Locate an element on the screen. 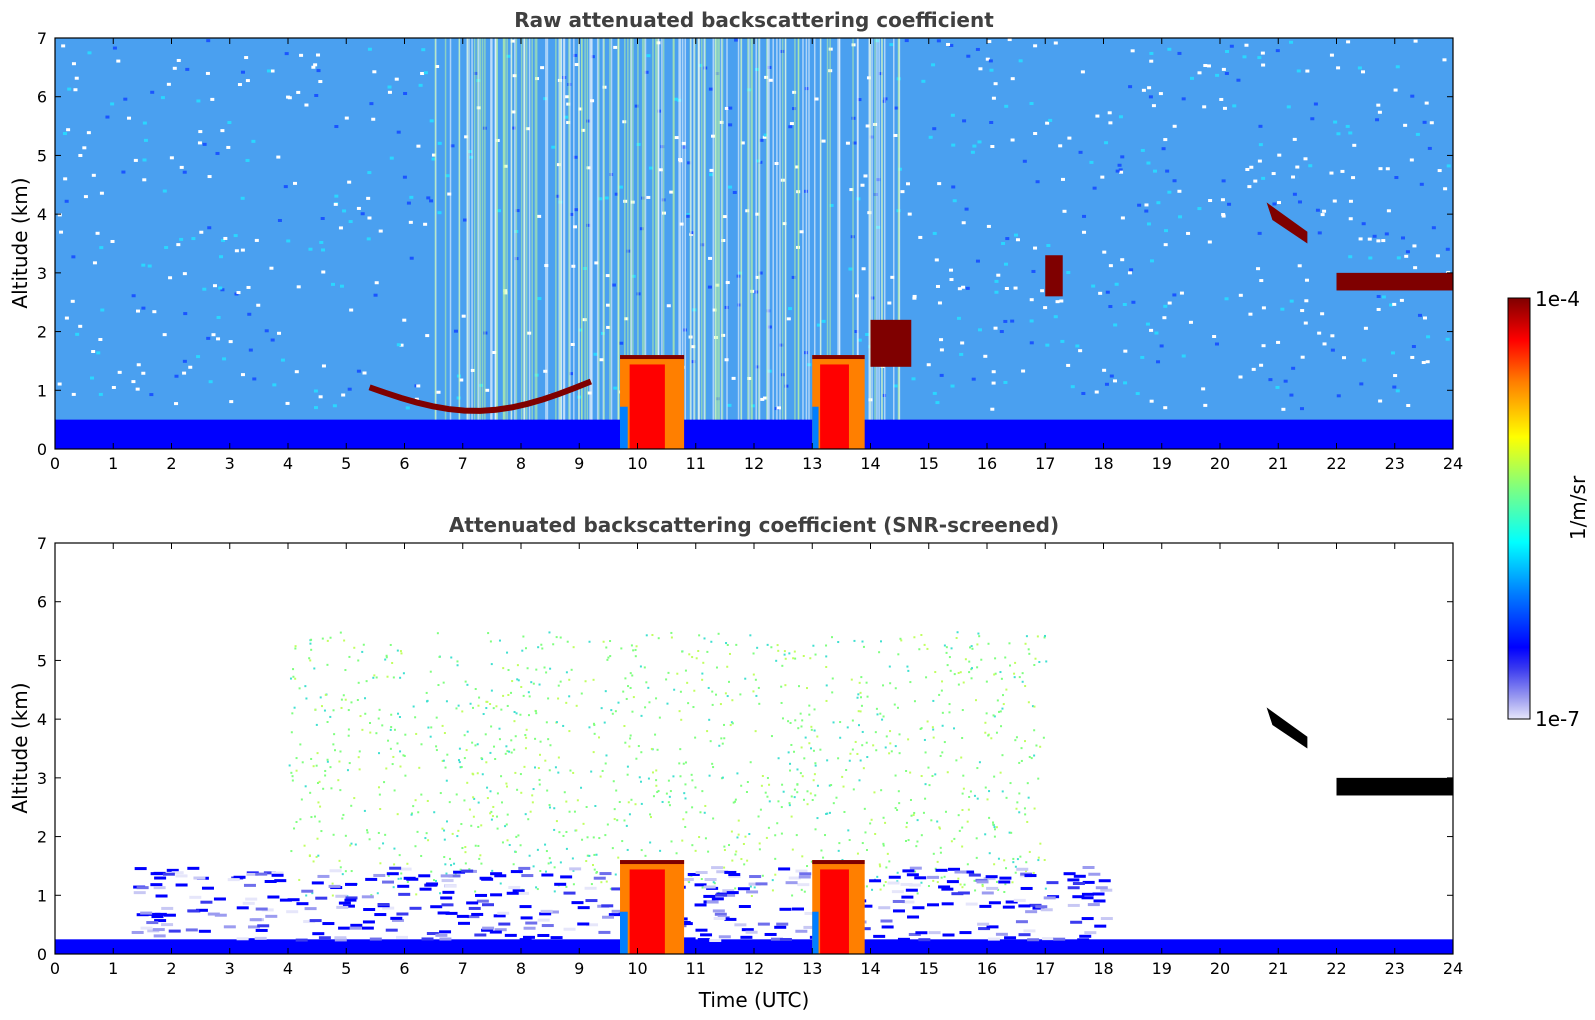  x-tick-label: 4 is located at coordinates (288, 968).